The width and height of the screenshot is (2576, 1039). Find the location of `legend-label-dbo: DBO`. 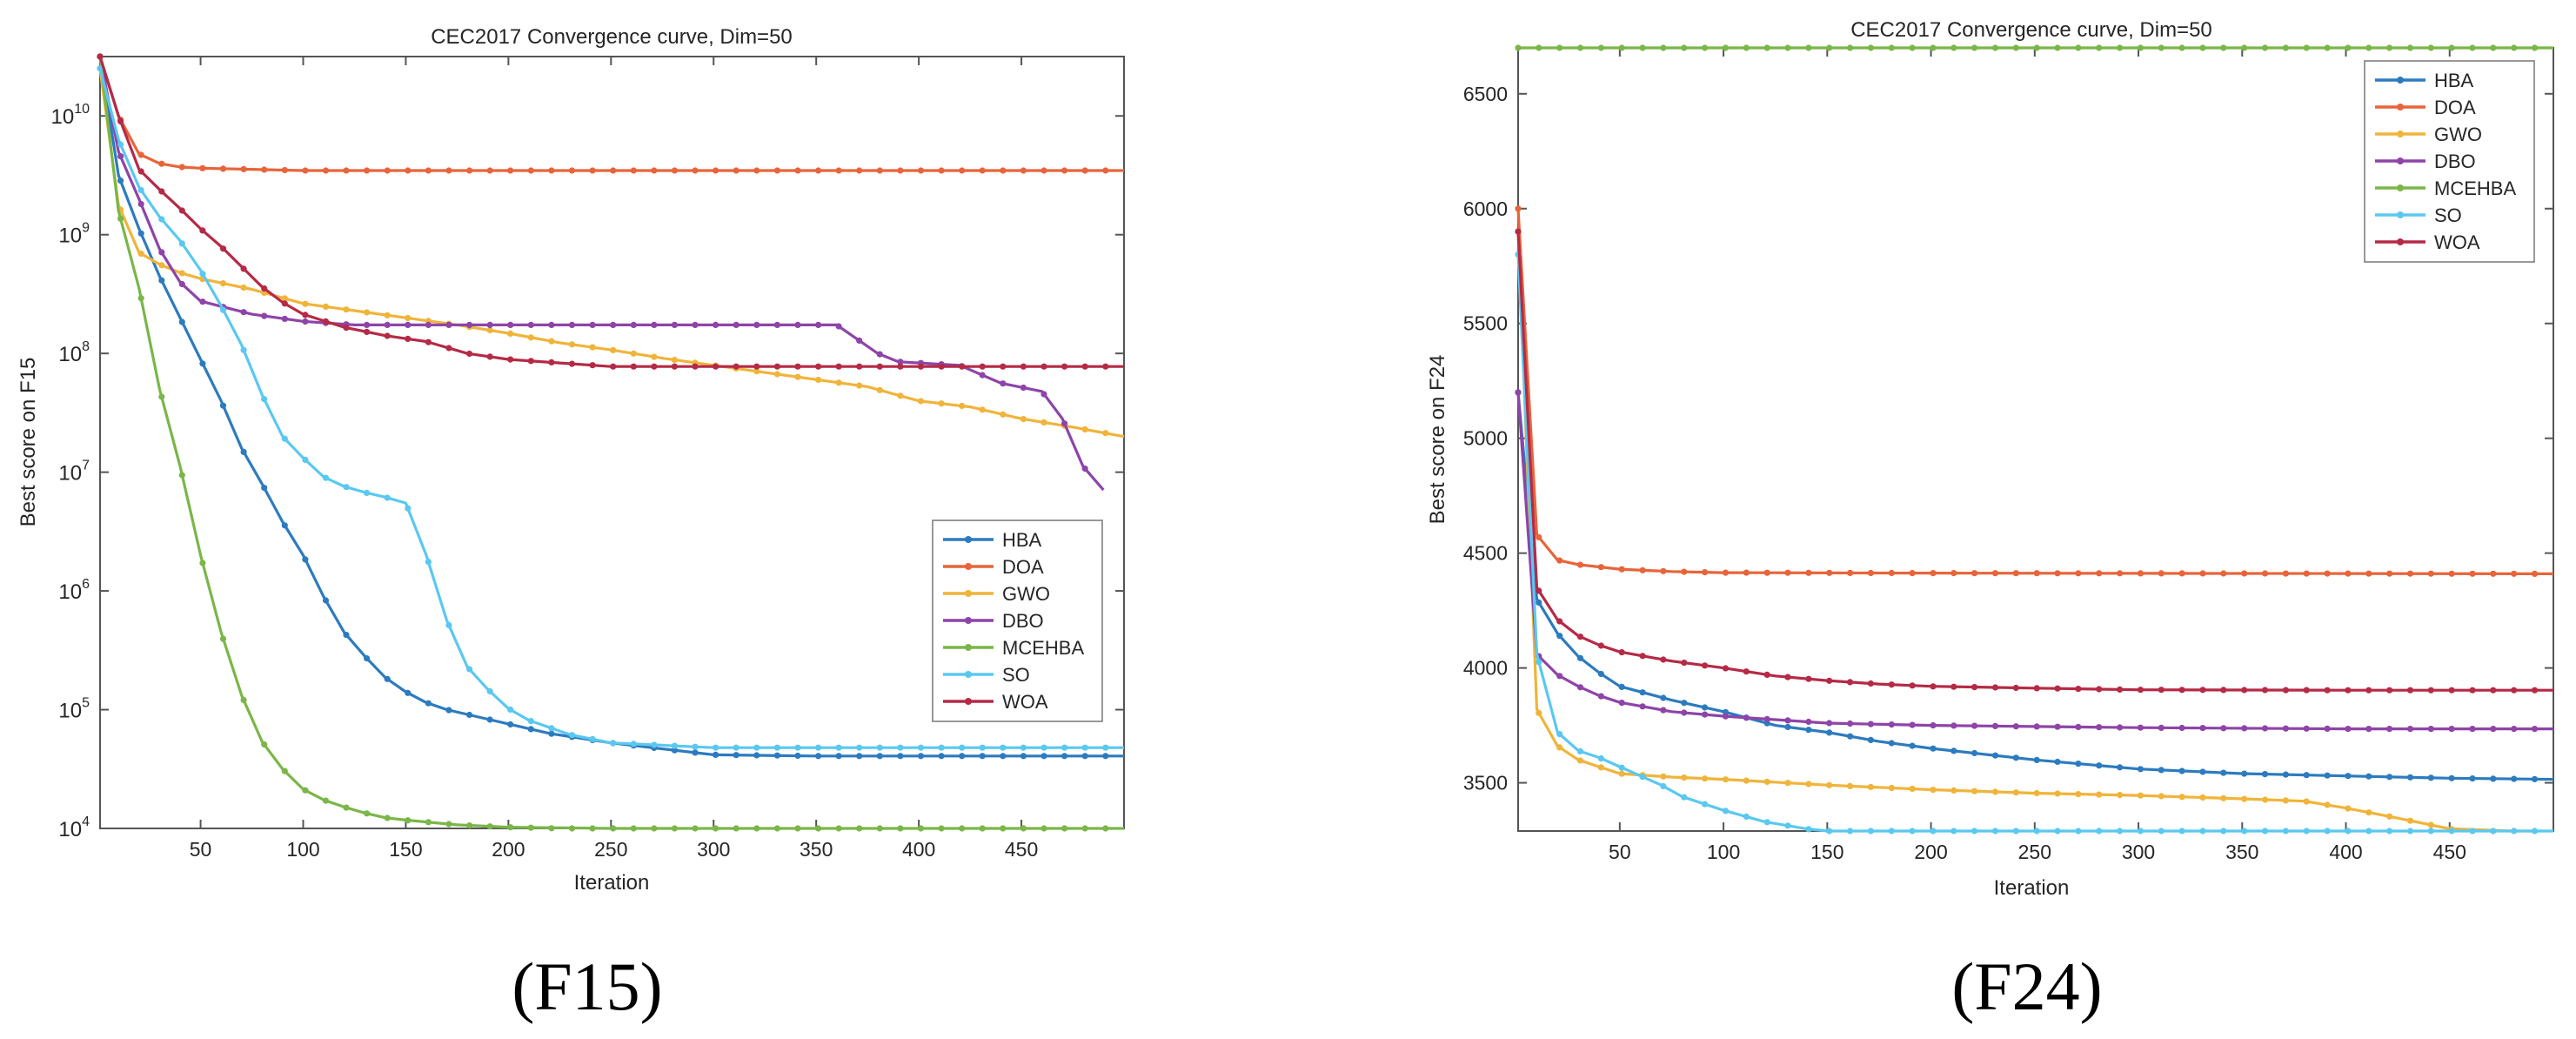

legend-label-dbo: DBO is located at coordinates (2455, 161).